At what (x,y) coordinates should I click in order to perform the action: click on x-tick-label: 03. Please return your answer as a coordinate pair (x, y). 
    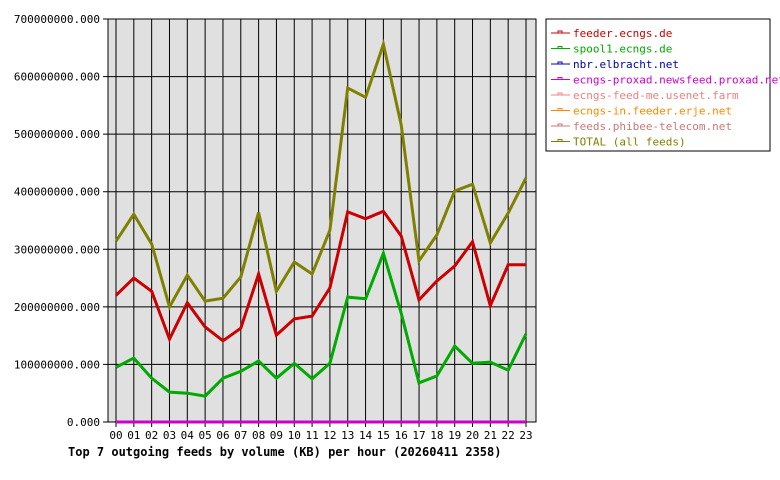
    Looking at the image, I should click on (169, 435).